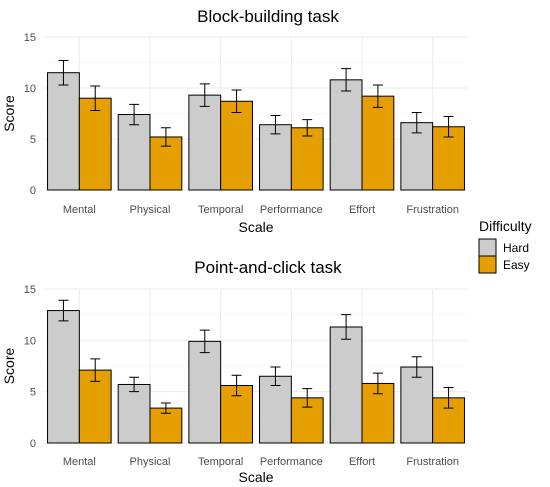 The image size is (550, 487). Describe the element at coordinates (378, 143) in the screenshot. I see `bar-easy-effort` at that location.